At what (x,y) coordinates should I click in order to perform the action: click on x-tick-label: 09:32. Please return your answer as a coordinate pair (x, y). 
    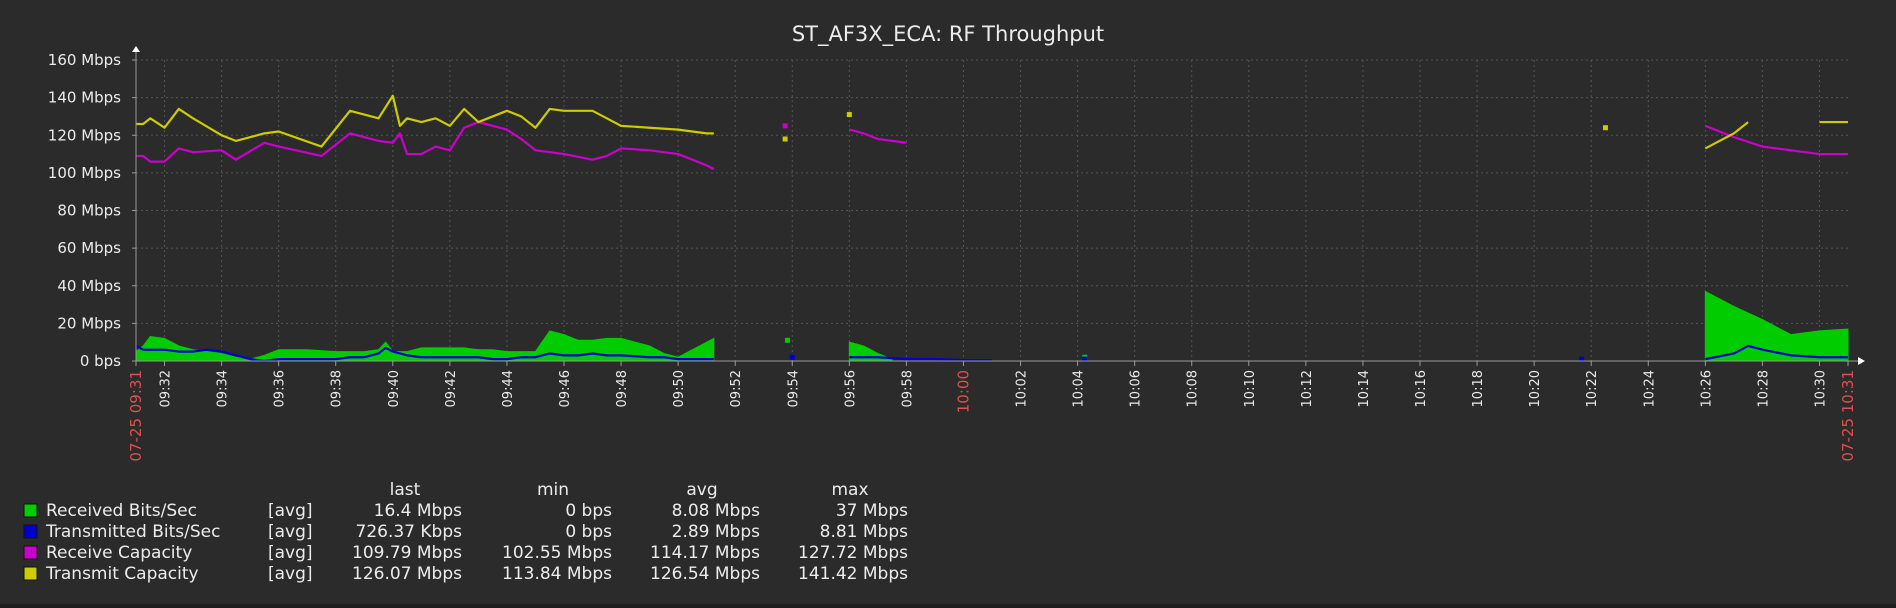
    Looking at the image, I should click on (166, 388).